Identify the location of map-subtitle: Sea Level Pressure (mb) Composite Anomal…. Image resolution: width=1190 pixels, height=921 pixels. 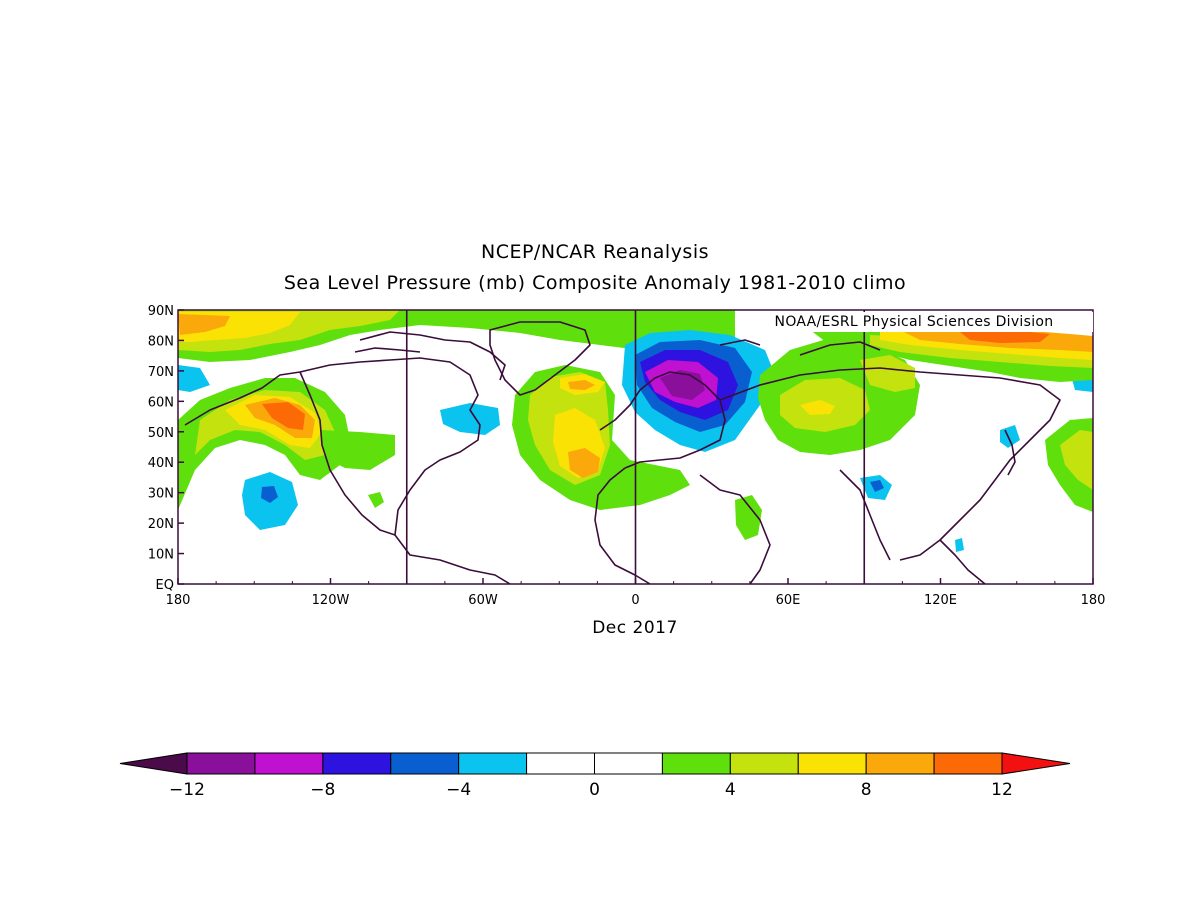
(595, 283).